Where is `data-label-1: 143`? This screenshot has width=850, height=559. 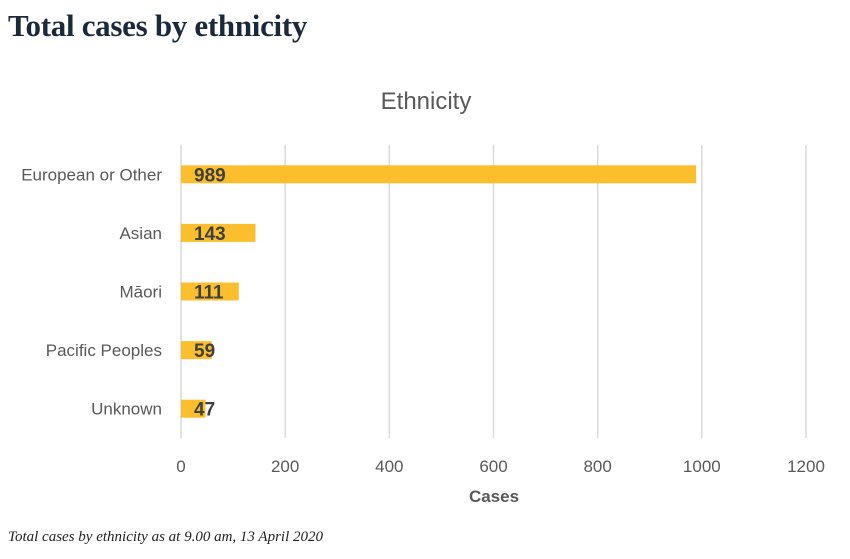 data-label-1: 143 is located at coordinates (210, 234).